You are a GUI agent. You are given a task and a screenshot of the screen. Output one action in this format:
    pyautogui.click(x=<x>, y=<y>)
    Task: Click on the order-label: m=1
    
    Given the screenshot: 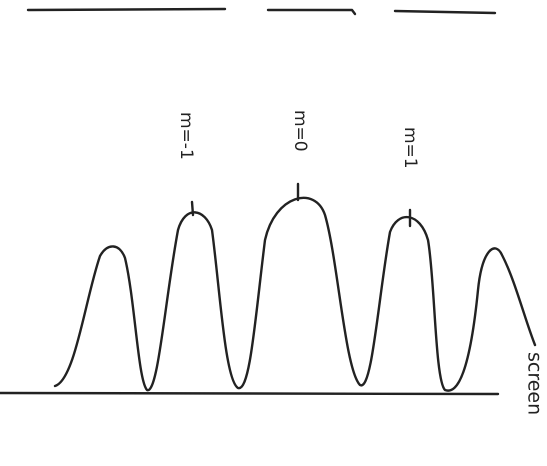 What is the action you would take?
    pyautogui.click(x=410, y=148)
    